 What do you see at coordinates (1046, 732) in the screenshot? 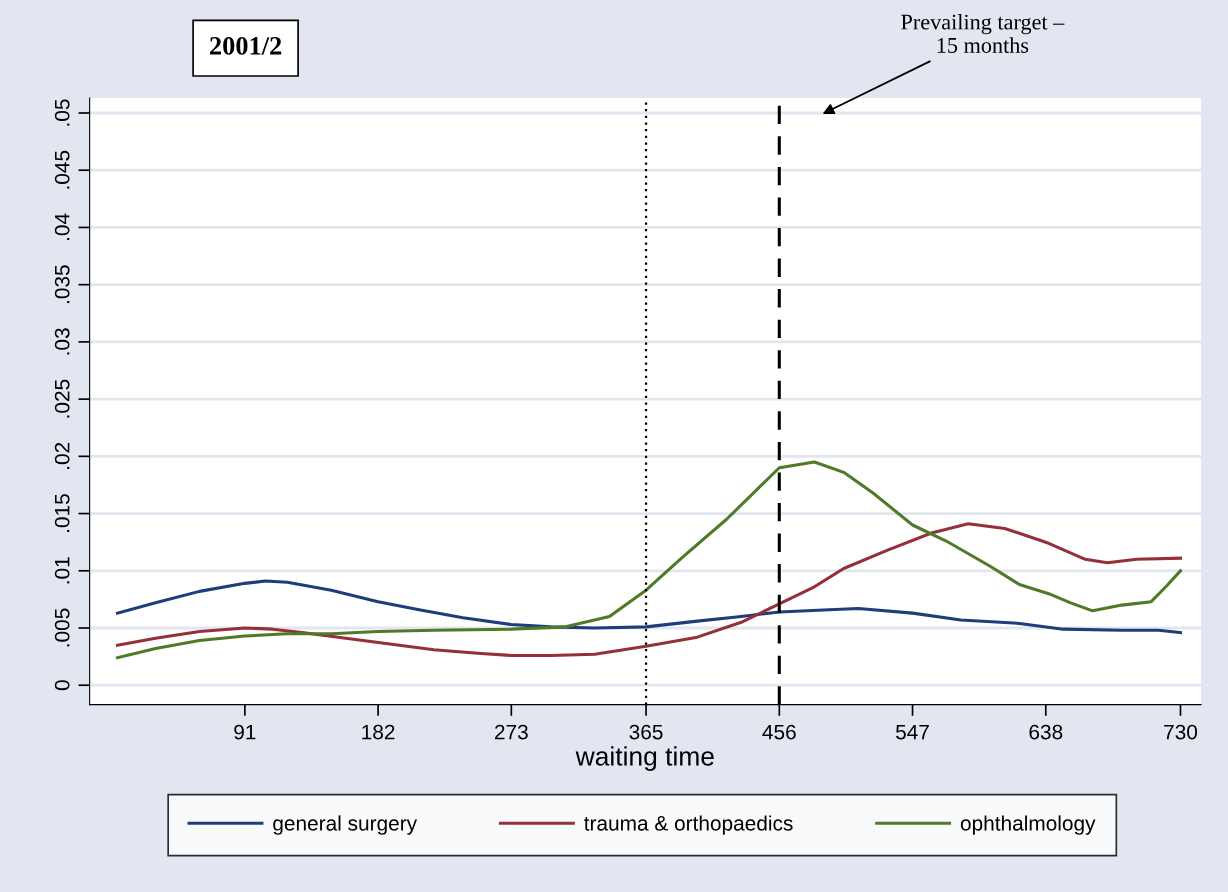
I see `x-tick-label: 638` at bounding box center [1046, 732].